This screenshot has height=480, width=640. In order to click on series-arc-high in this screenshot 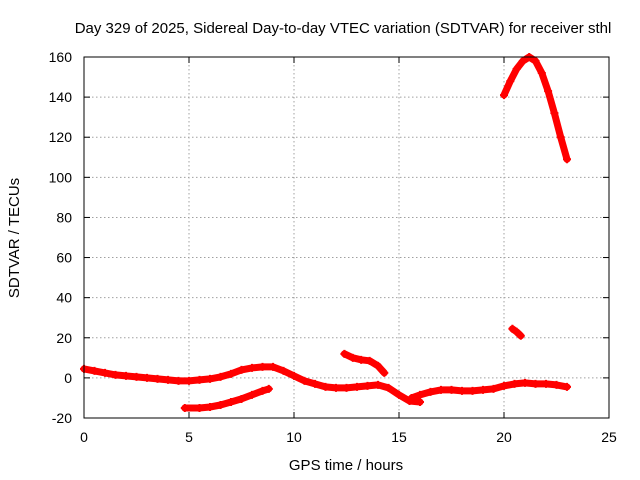, I will do `click(535, 108)`.